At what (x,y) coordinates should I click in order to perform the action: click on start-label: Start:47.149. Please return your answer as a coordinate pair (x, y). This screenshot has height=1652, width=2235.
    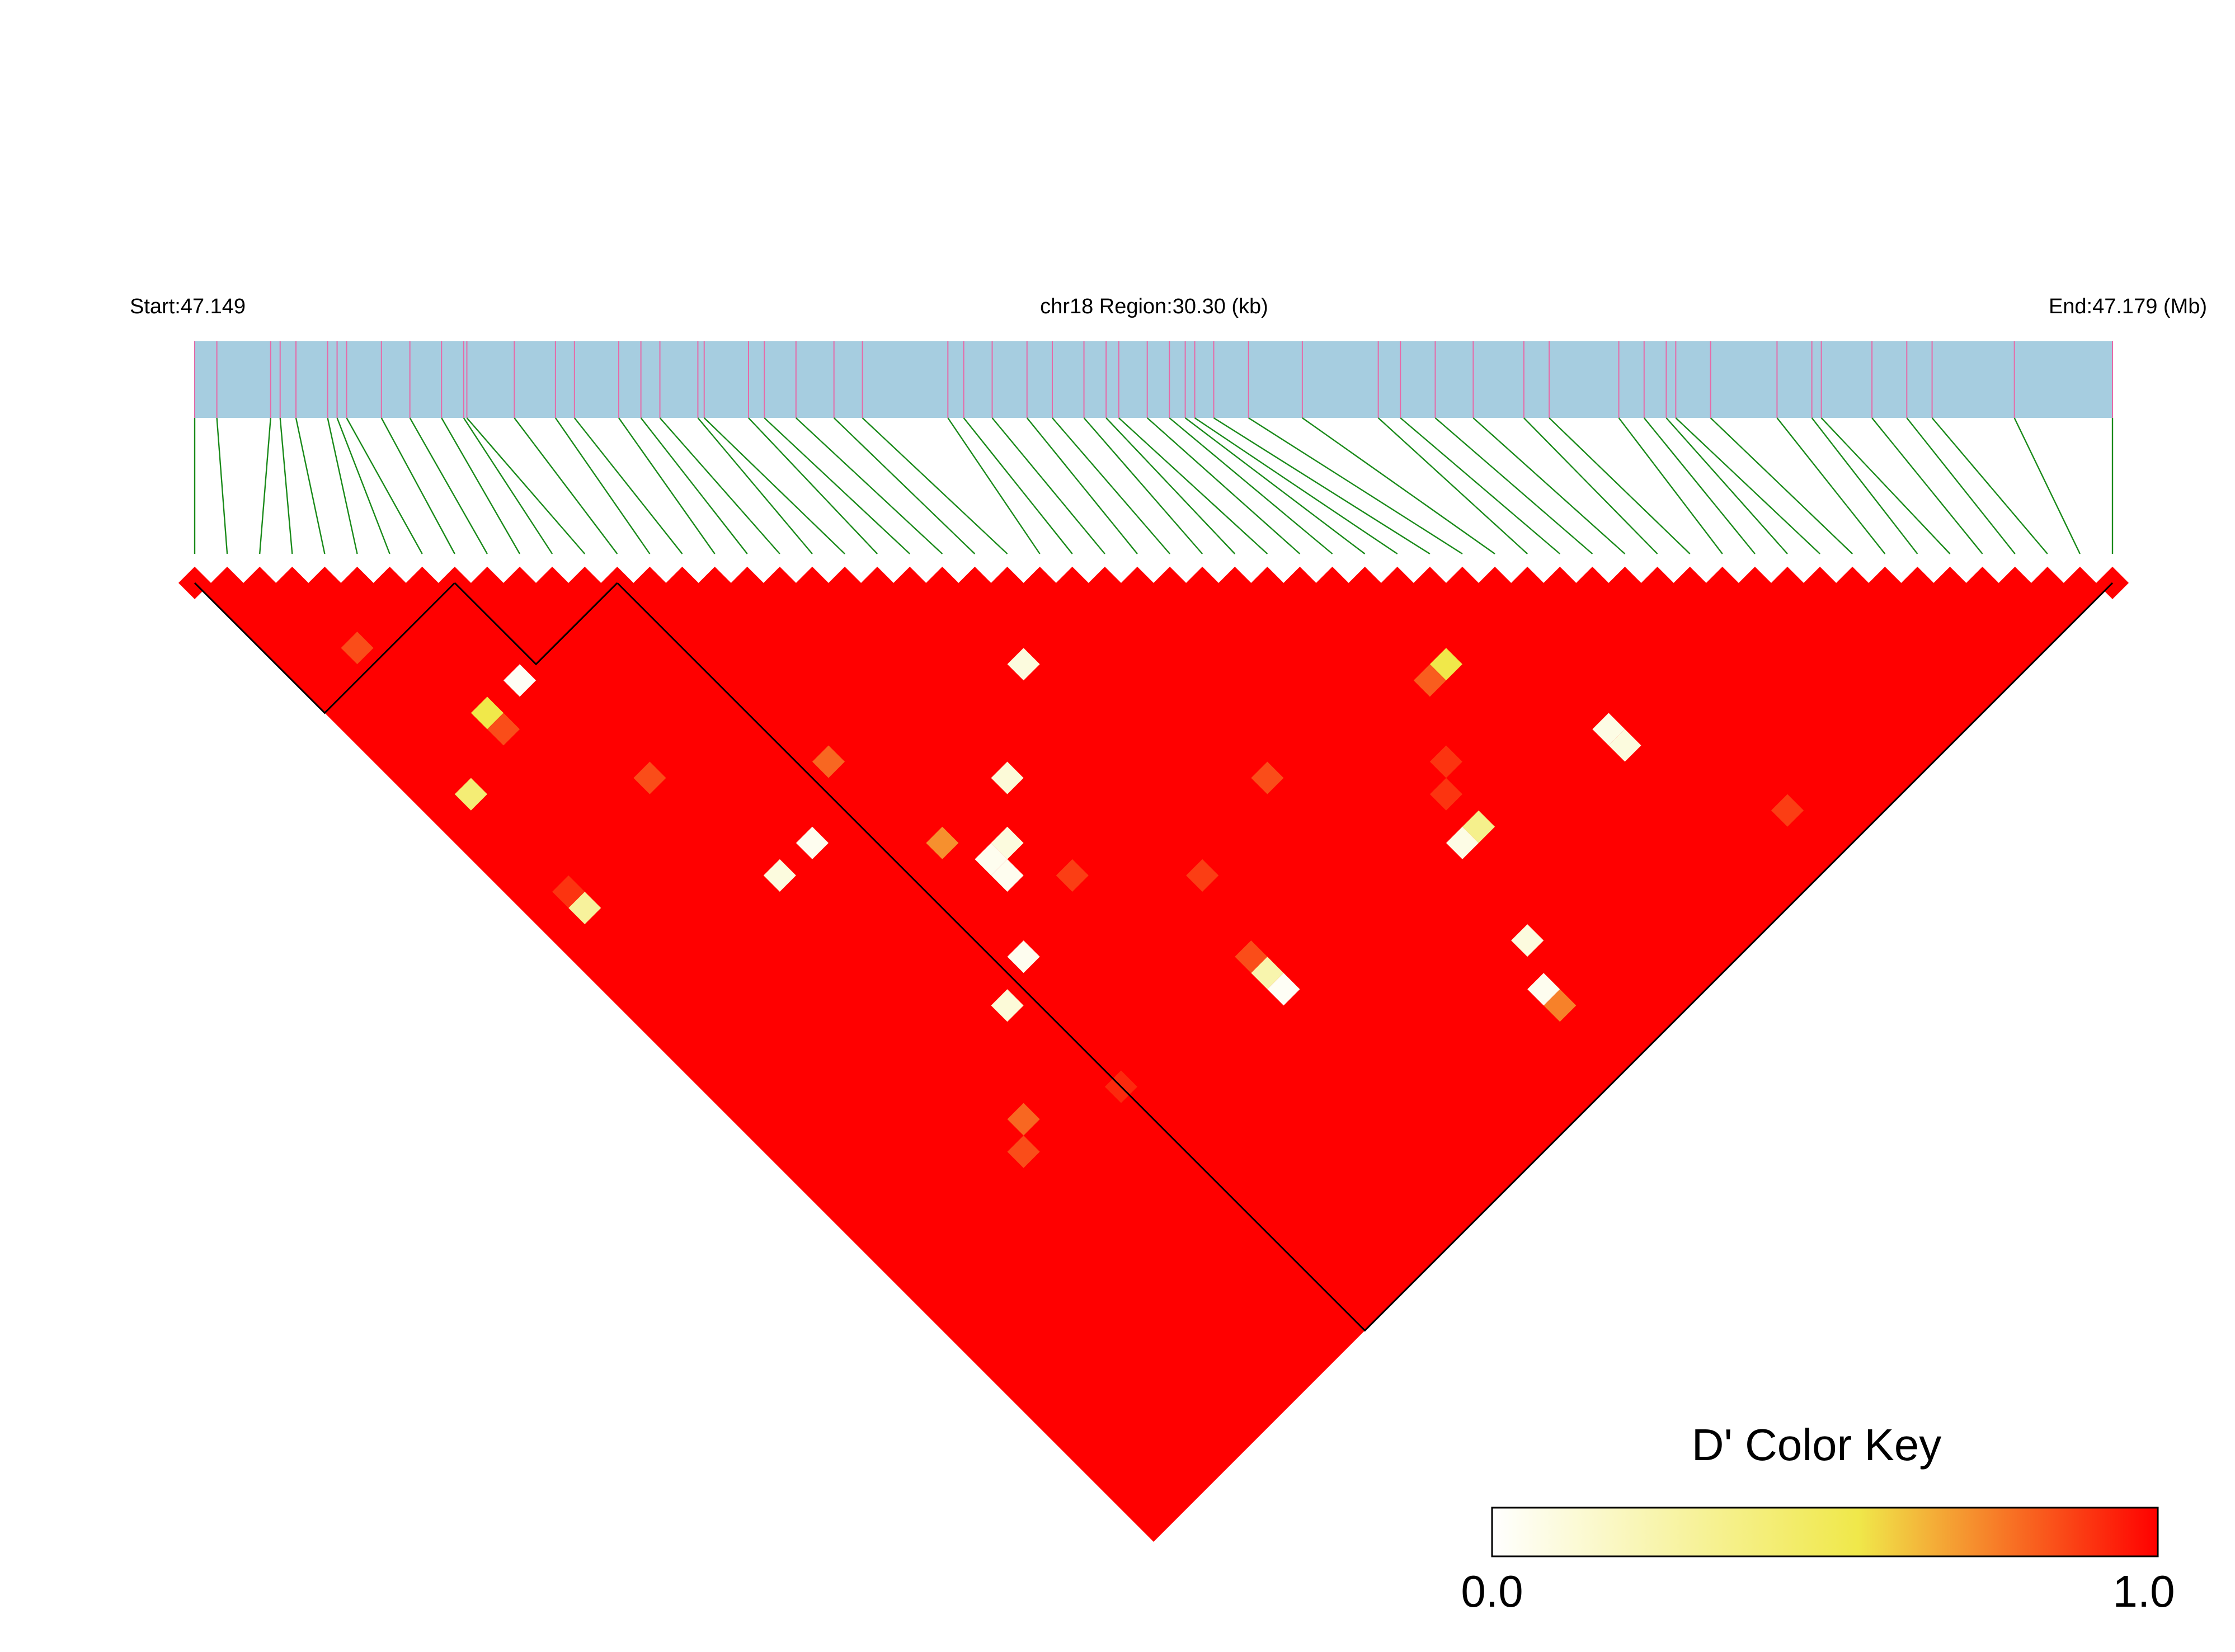
    Looking at the image, I should click on (188, 306).